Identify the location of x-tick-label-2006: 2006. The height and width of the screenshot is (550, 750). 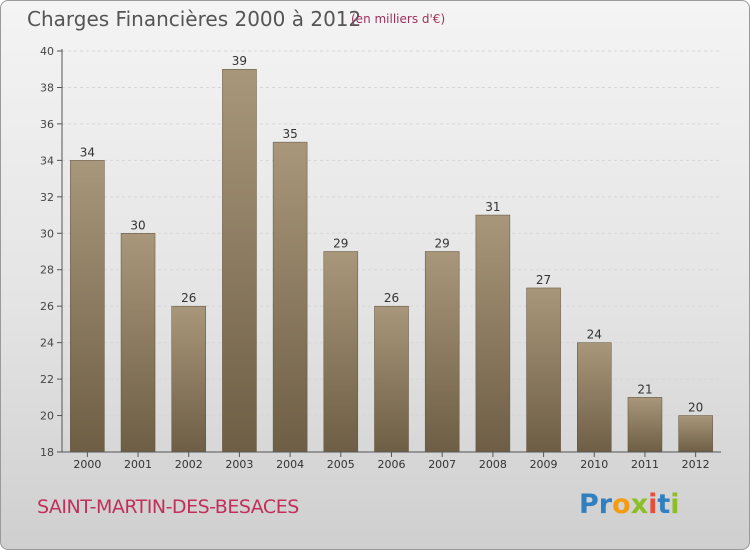
(392, 464).